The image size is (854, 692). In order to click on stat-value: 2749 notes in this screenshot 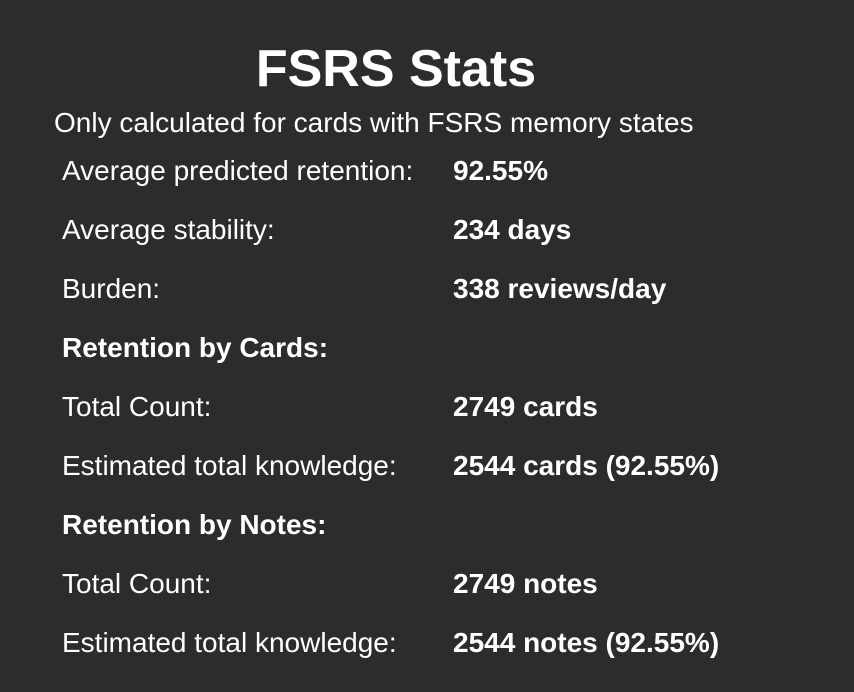, I will do `click(525, 583)`.